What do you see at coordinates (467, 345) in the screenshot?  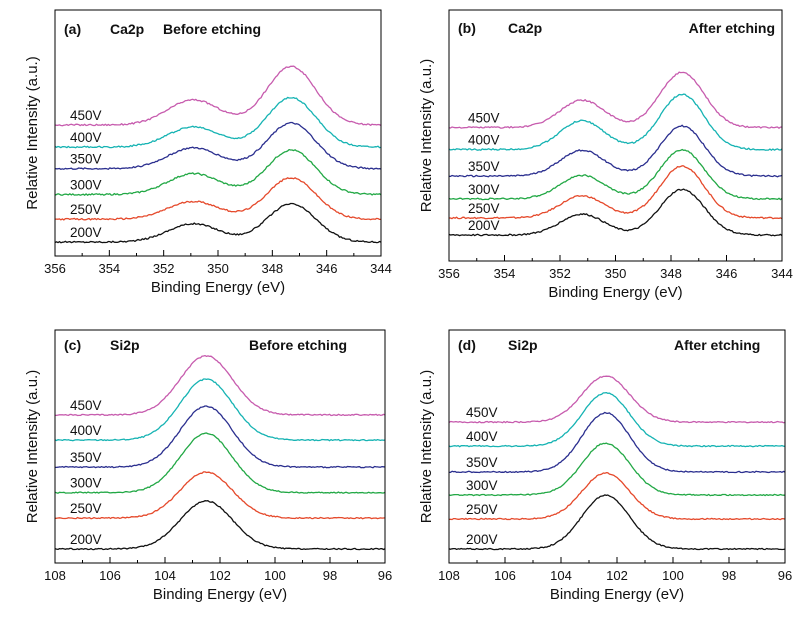 I see `panel-letter: (d)` at bounding box center [467, 345].